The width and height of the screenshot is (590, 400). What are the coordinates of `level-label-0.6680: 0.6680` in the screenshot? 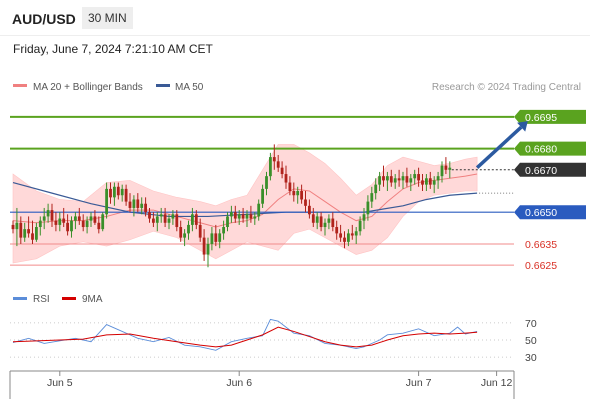 It's located at (541, 150).